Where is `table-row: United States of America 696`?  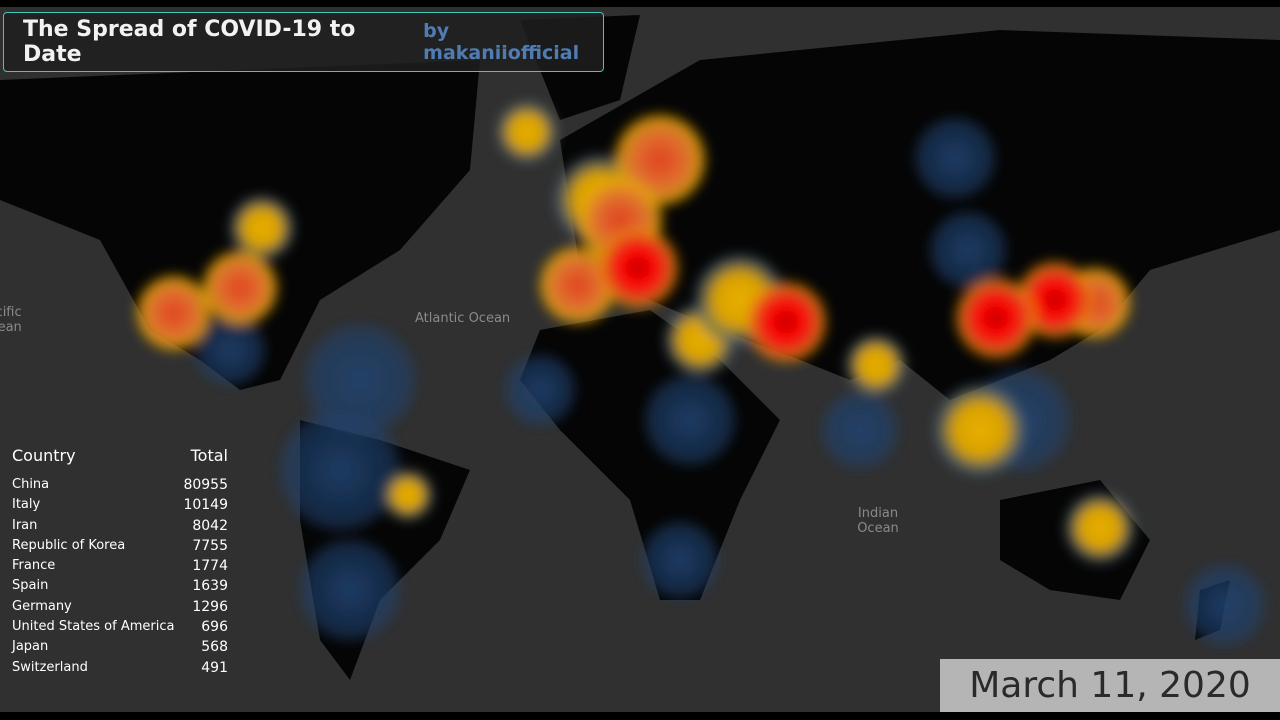 table-row: United States of America 696 is located at coordinates (120, 629).